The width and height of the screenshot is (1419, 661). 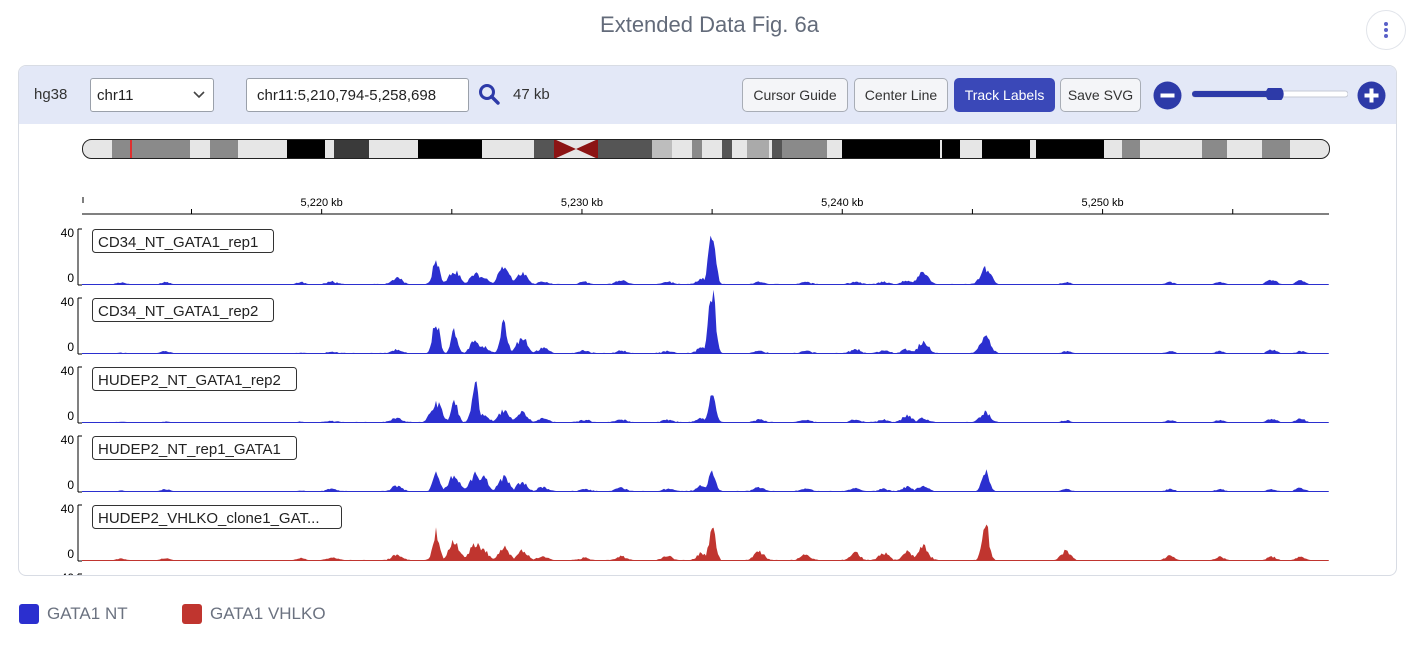 I want to click on track-label-text: CD34_NT_GATA1_rep2, so click(x=178, y=311).